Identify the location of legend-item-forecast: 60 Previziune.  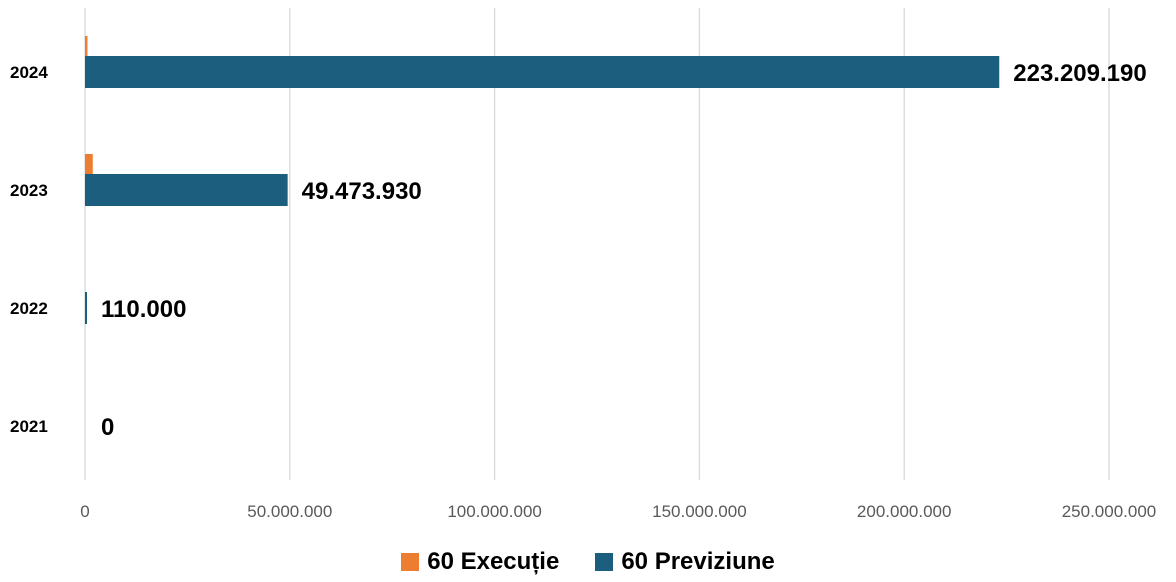
(685, 562).